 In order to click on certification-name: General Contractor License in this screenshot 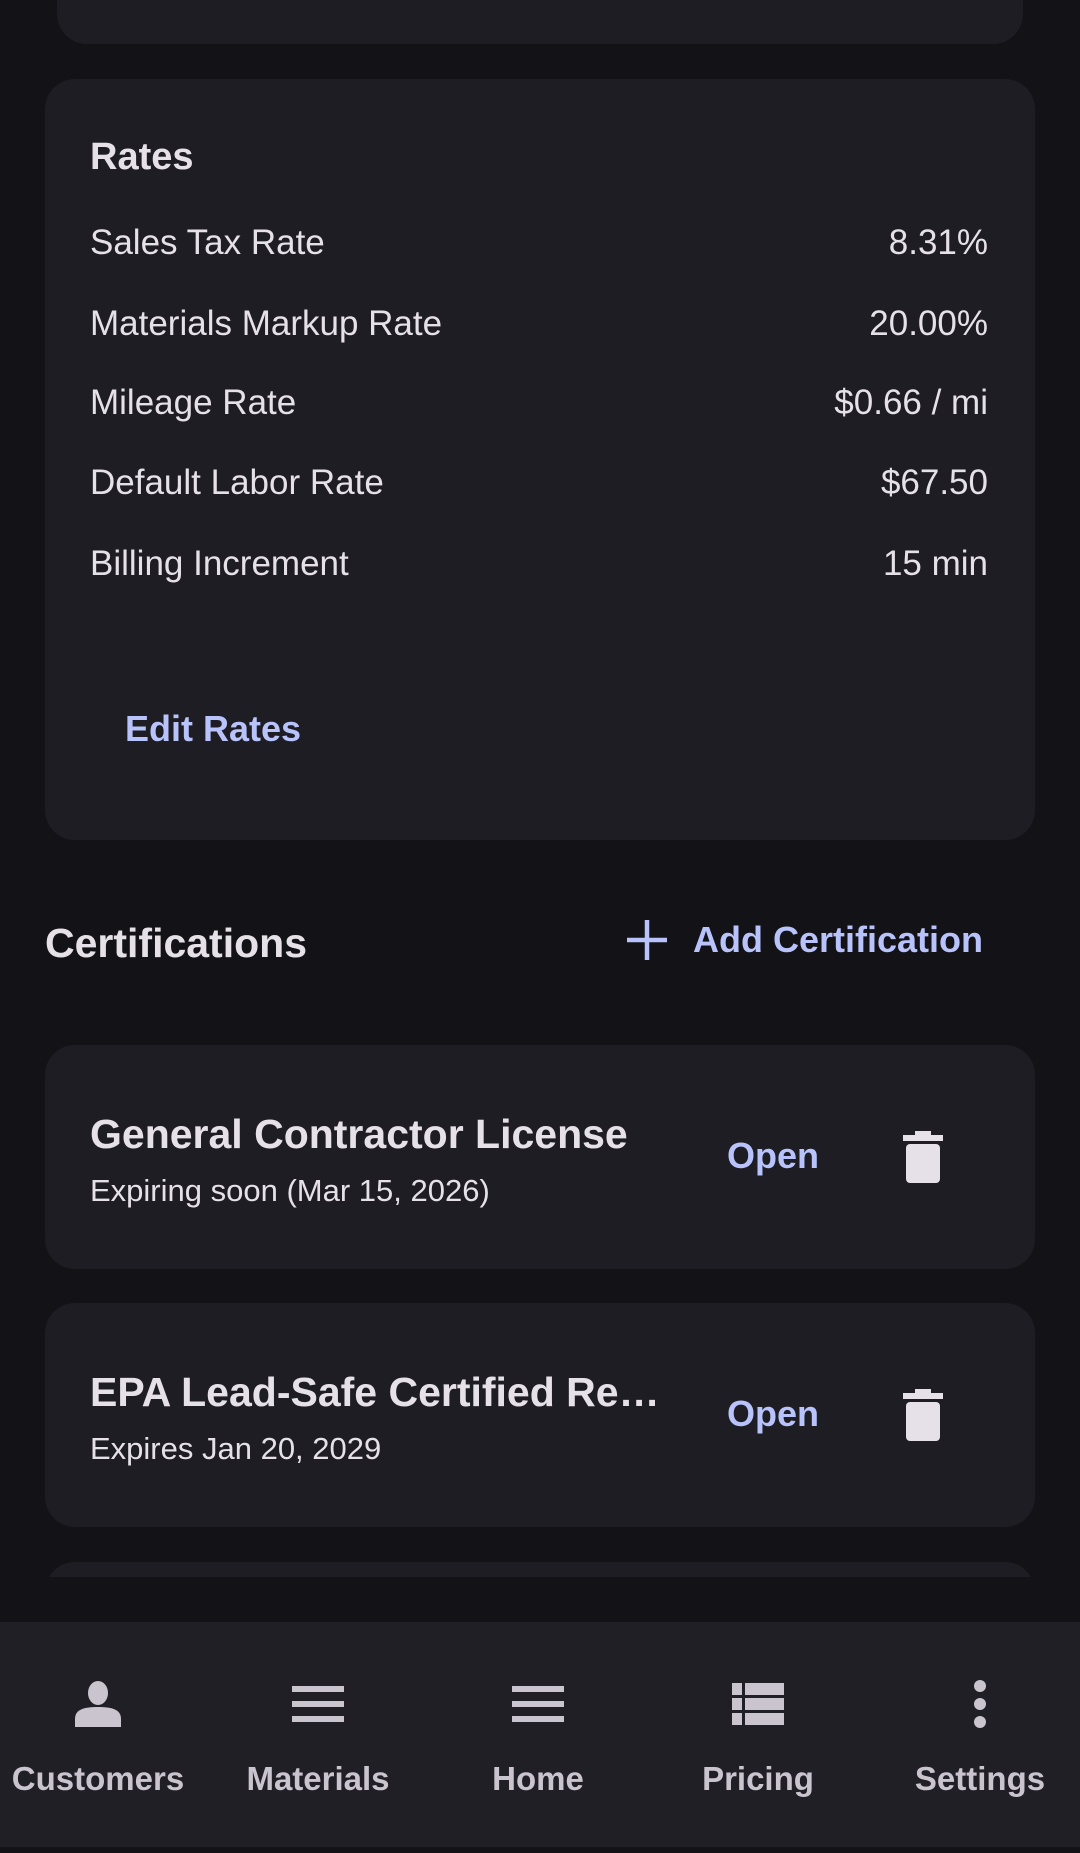, I will do `click(359, 1134)`.